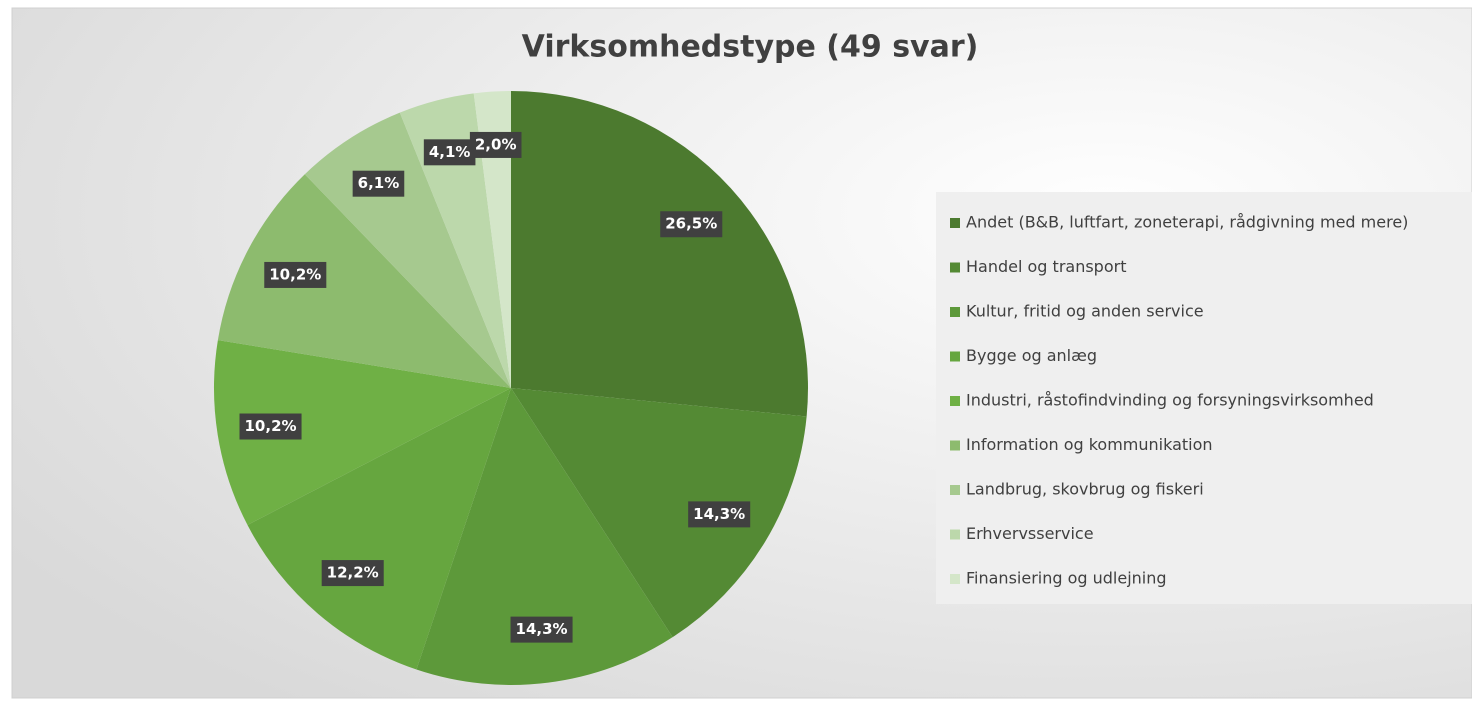  I want to click on data-label: 6,1%, so click(379, 183).